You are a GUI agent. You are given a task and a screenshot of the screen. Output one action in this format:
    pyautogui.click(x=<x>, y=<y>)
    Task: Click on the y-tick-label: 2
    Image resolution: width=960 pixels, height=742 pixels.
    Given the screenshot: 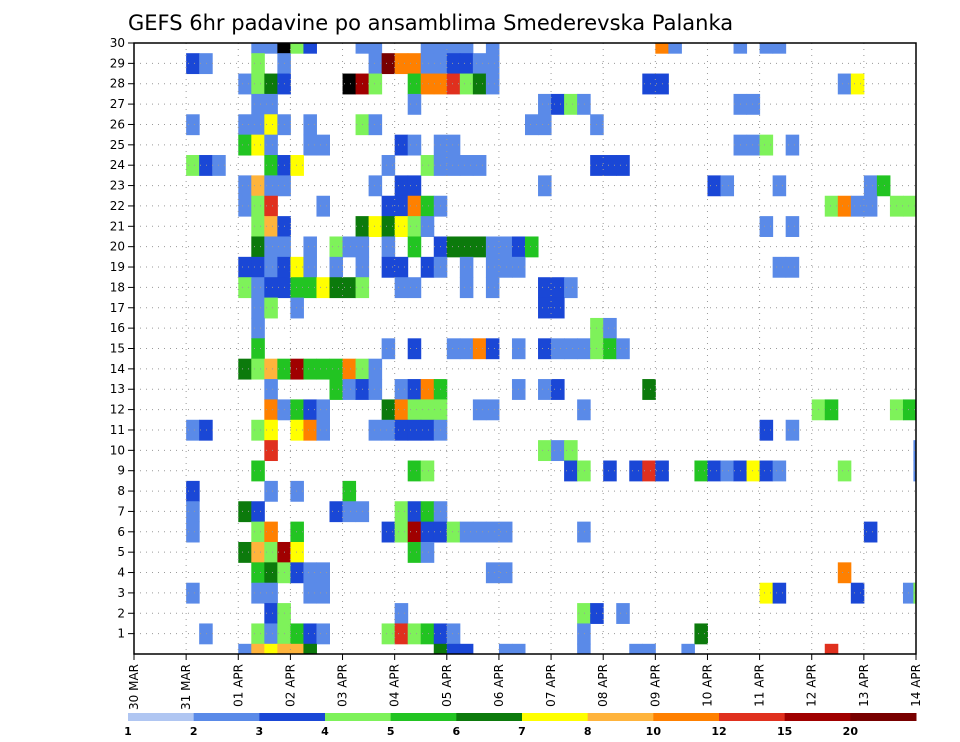 What is the action you would take?
    pyautogui.click(x=121, y=613)
    